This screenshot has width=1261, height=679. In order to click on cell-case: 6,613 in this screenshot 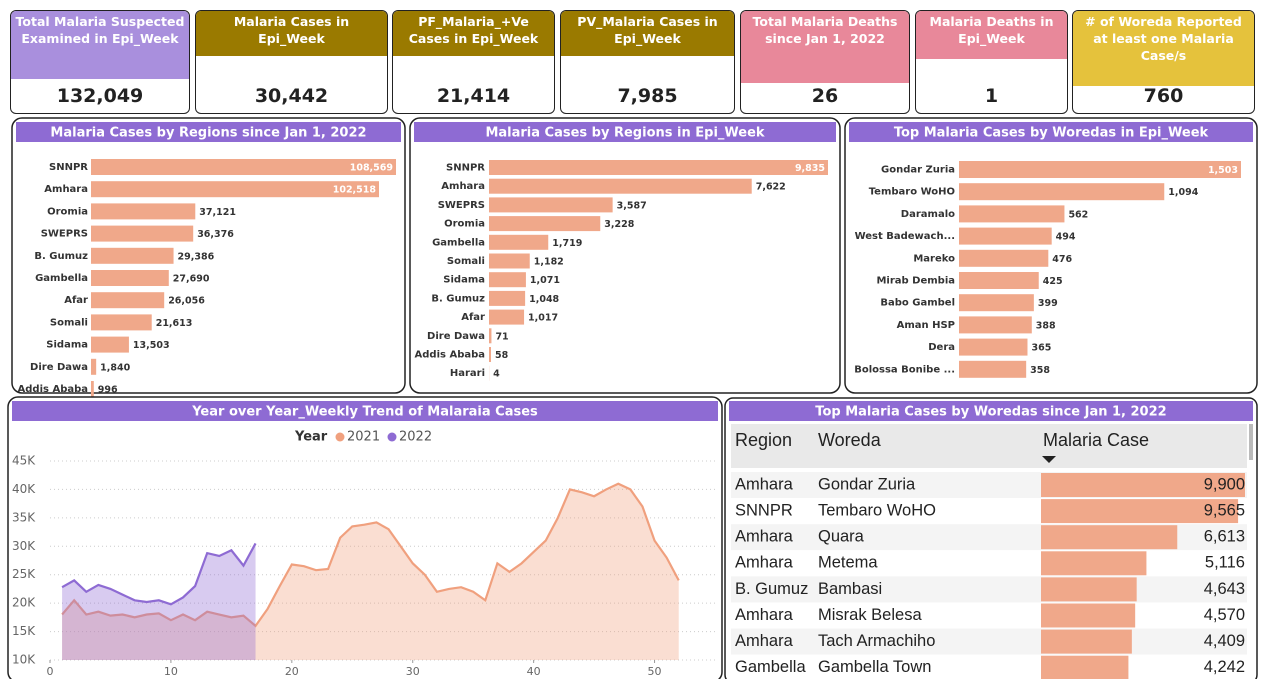, I will do `click(1224, 537)`.